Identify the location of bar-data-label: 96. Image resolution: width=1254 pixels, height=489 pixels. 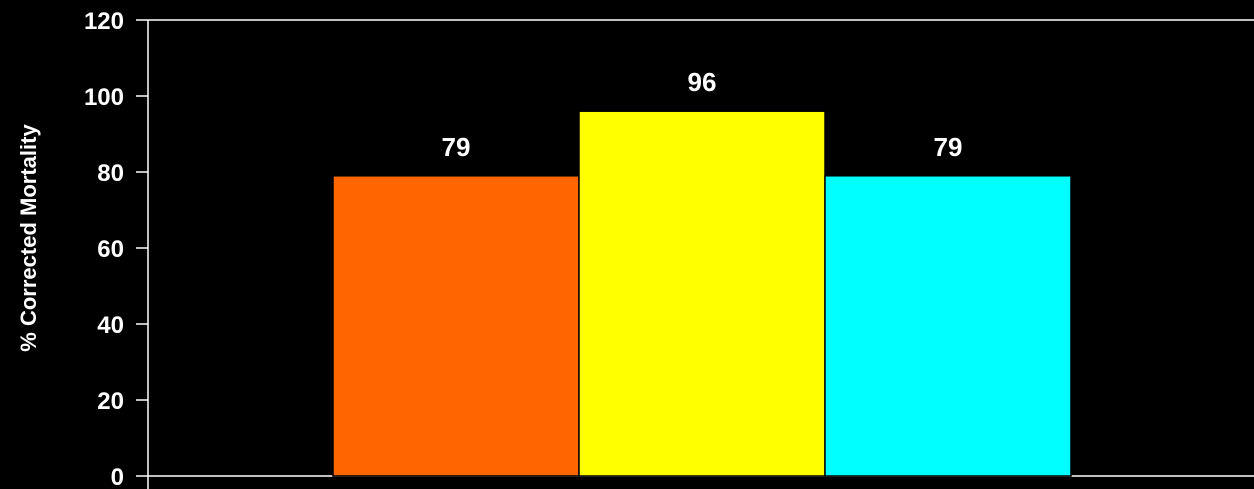
(702, 82).